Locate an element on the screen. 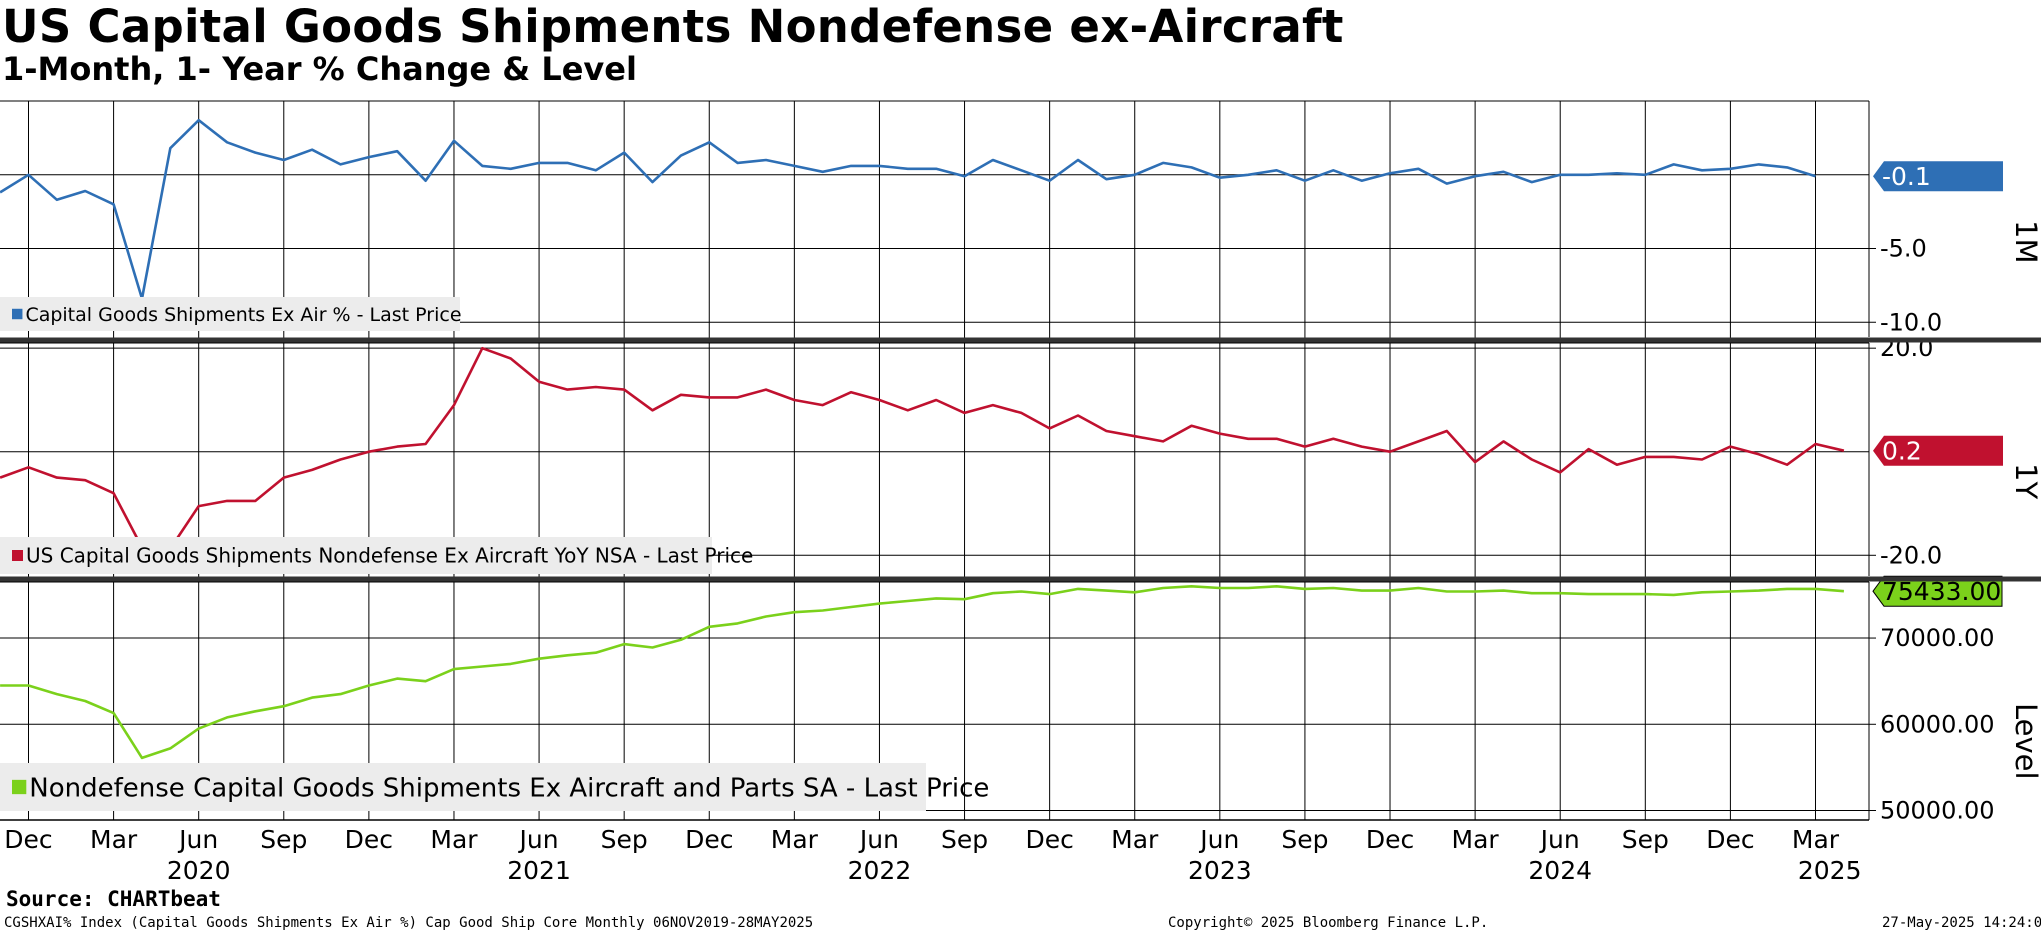 This screenshot has height=936, width=2041. panel-label: 1Y is located at coordinates (2025, 481).